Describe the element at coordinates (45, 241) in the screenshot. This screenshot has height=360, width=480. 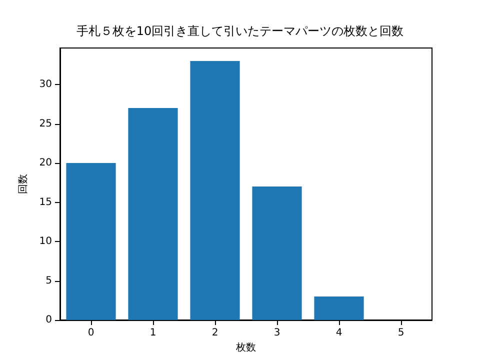
I see `y-tick-label: 10` at that location.